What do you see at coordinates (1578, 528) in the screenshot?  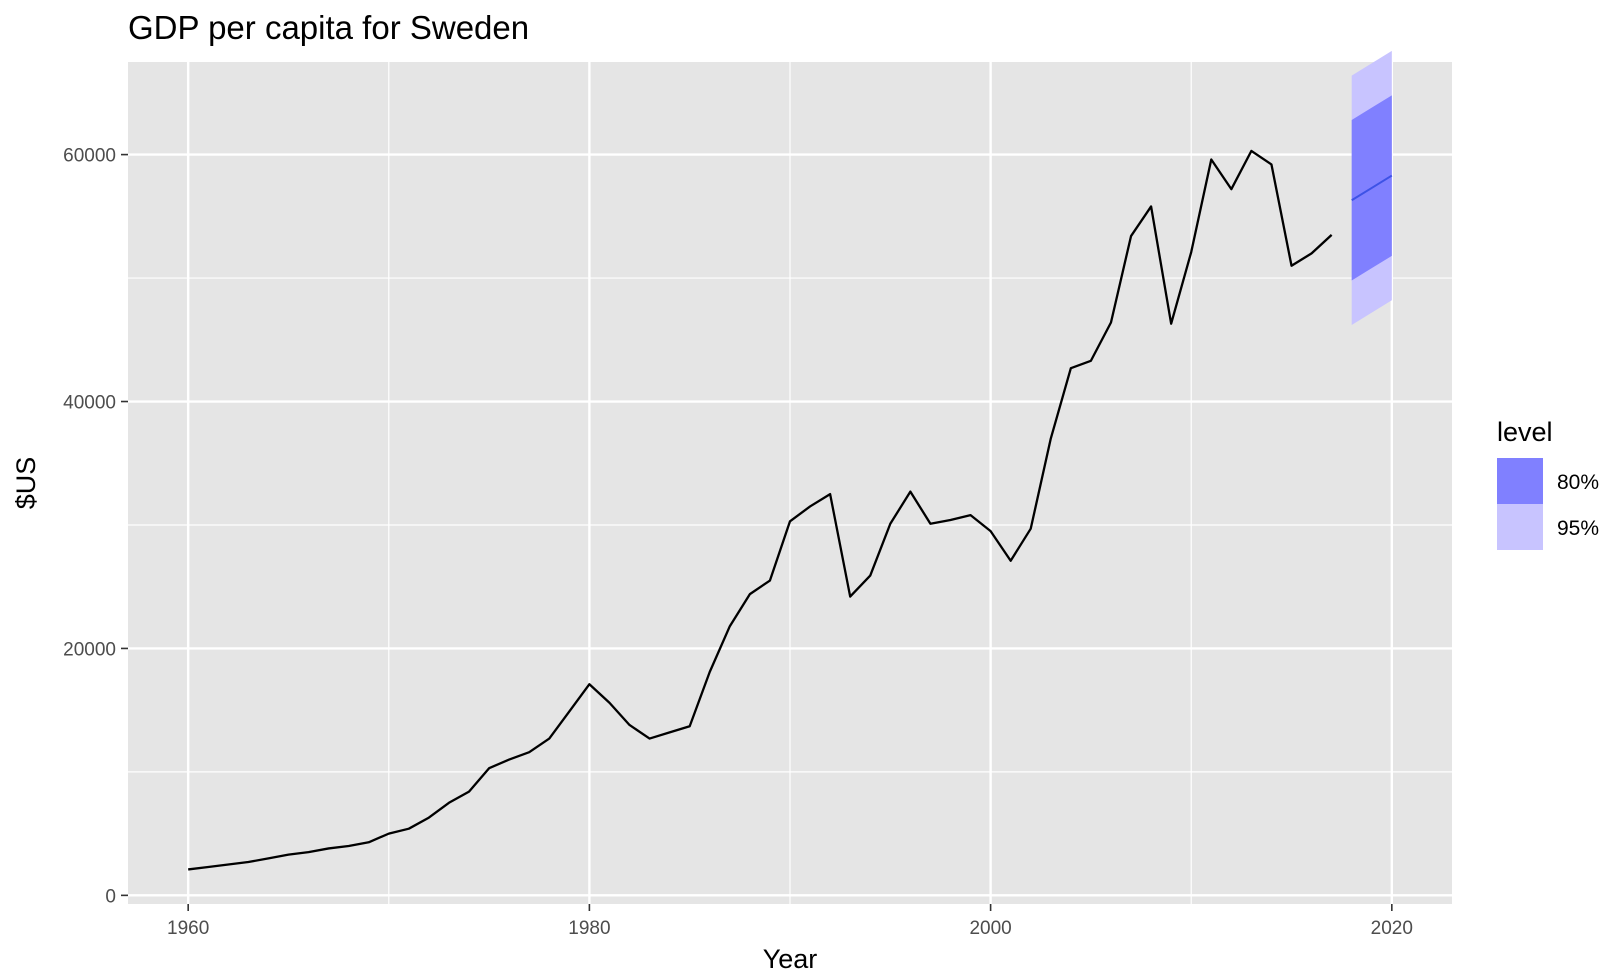 I see `legend-label-95: 95%` at bounding box center [1578, 528].